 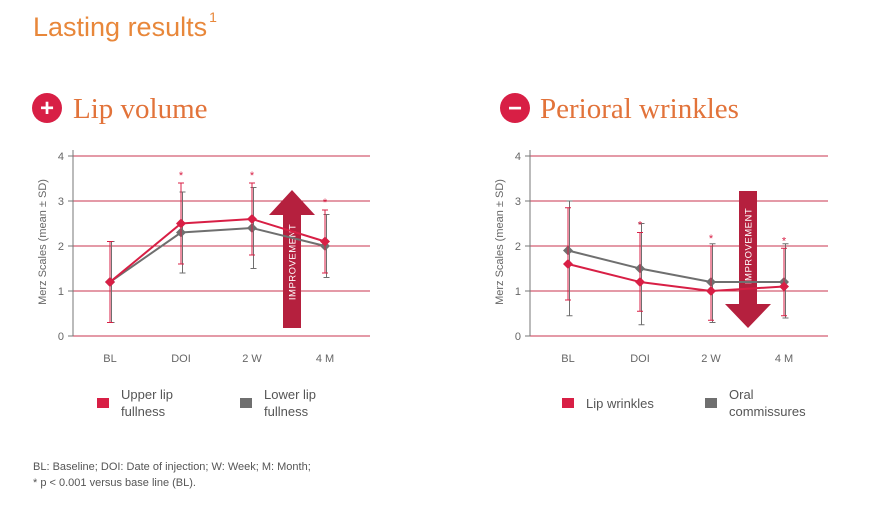 I want to click on chart-0-legend-label-0-line2: fullness, so click(x=143, y=411).